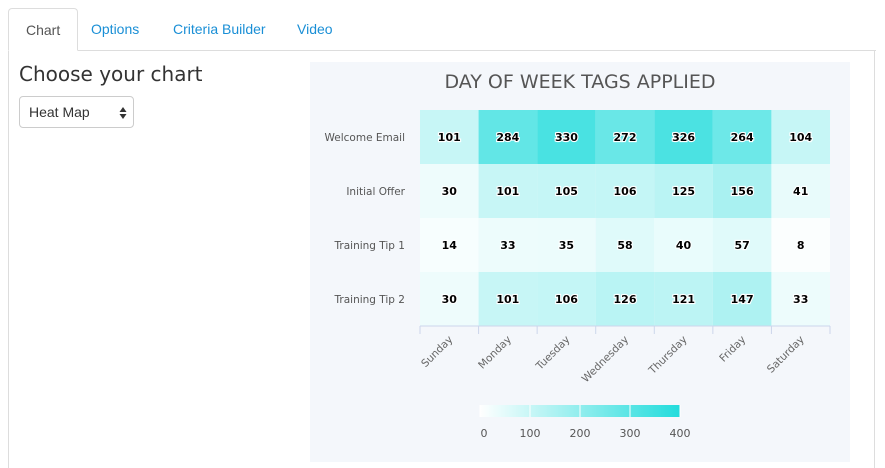  I want to click on chart-type-select: Heat Map, so click(76, 112).